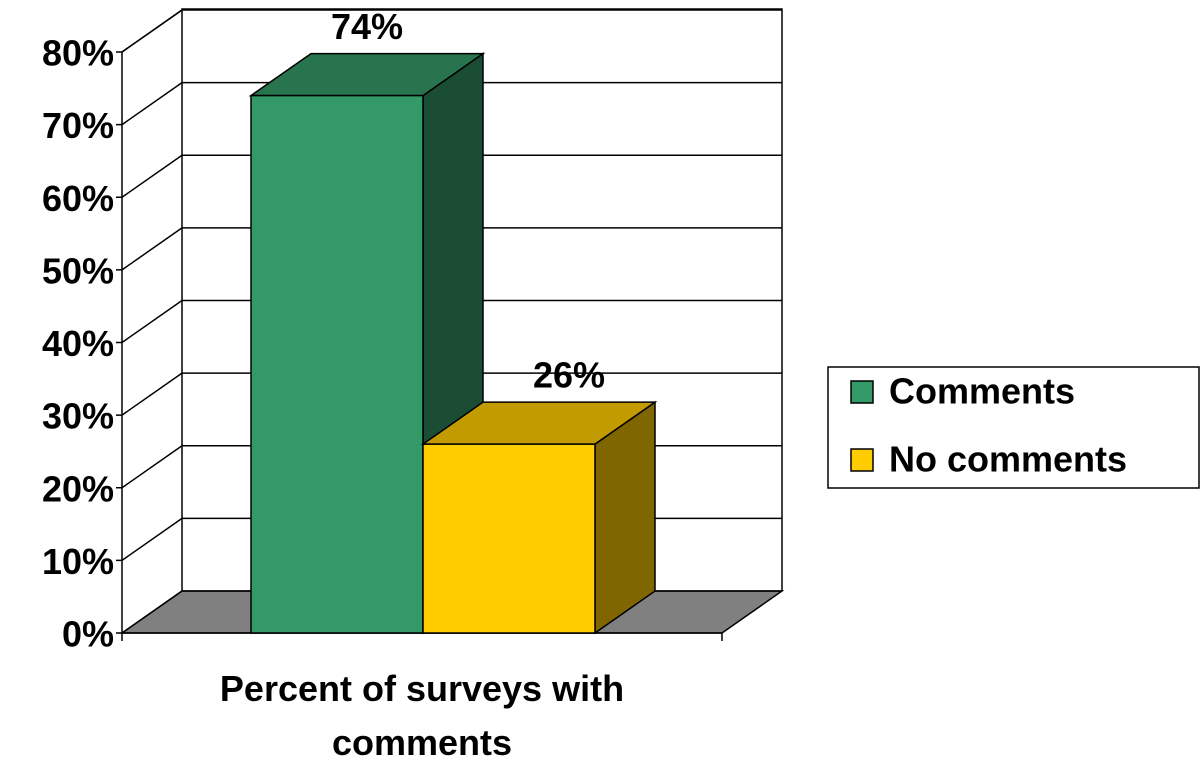  Describe the element at coordinates (78, 343) in the screenshot. I see `y-tick-label: 40%` at that location.